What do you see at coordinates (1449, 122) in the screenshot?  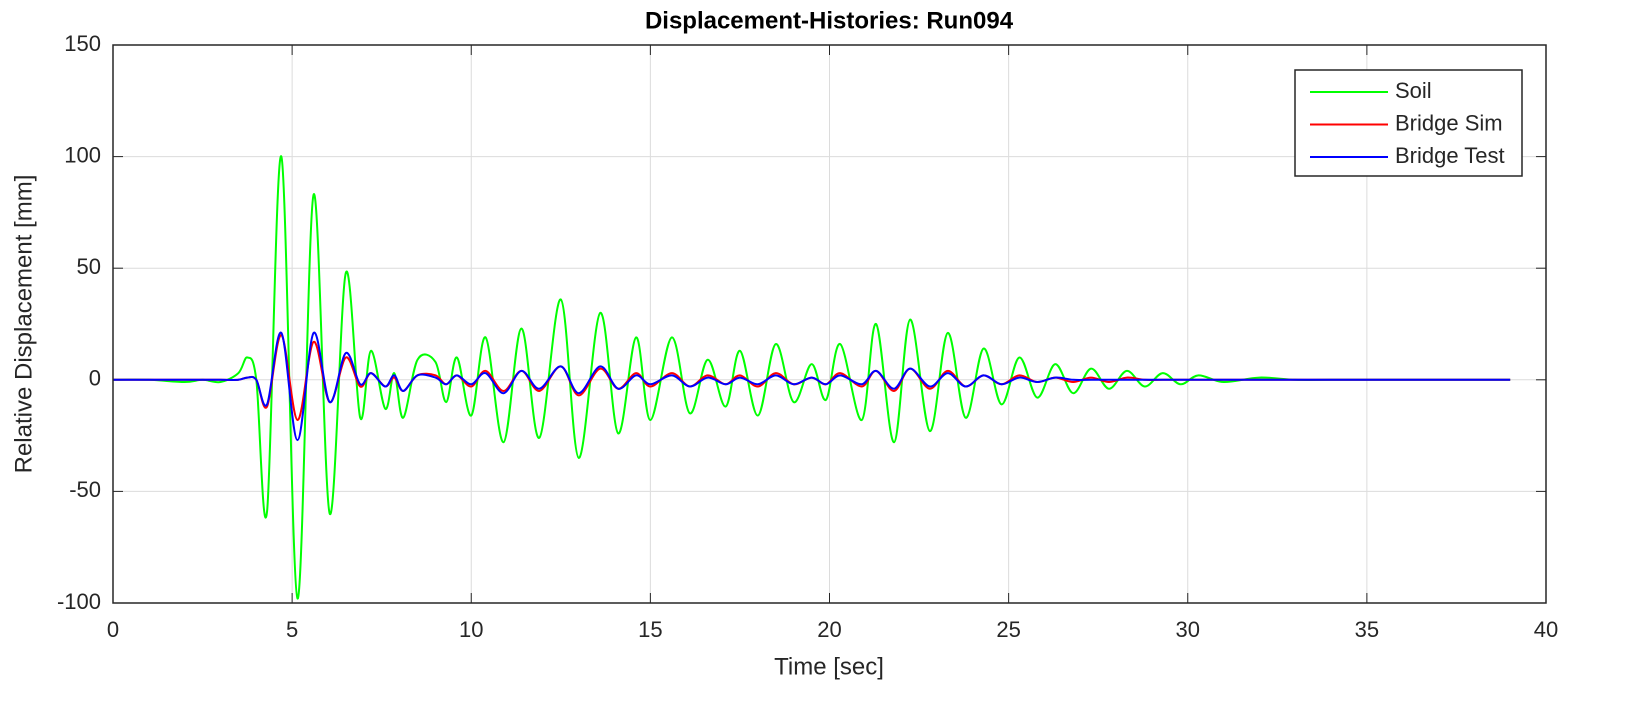 I see `legend-label: Bridge Sim` at bounding box center [1449, 122].